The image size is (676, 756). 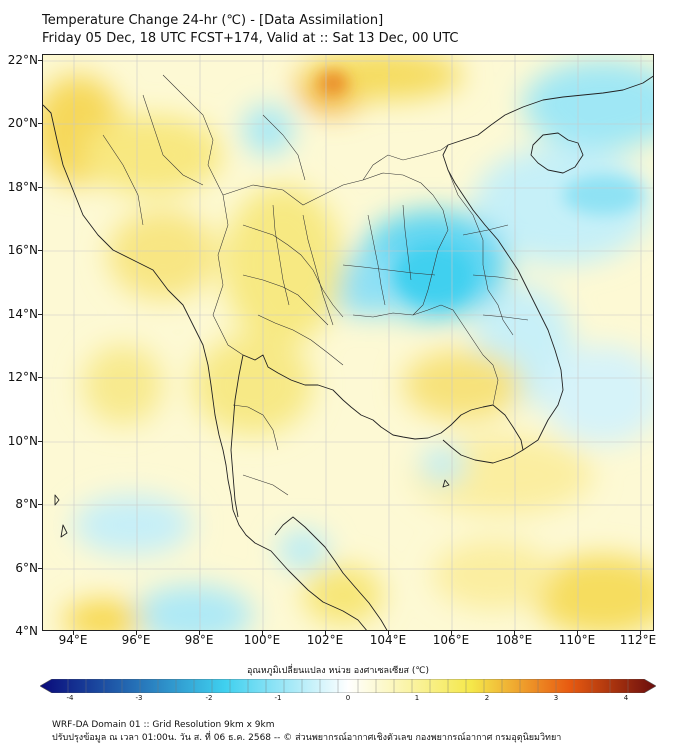 I want to click on lat-label-4n: 4°N, so click(x=26, y=631).